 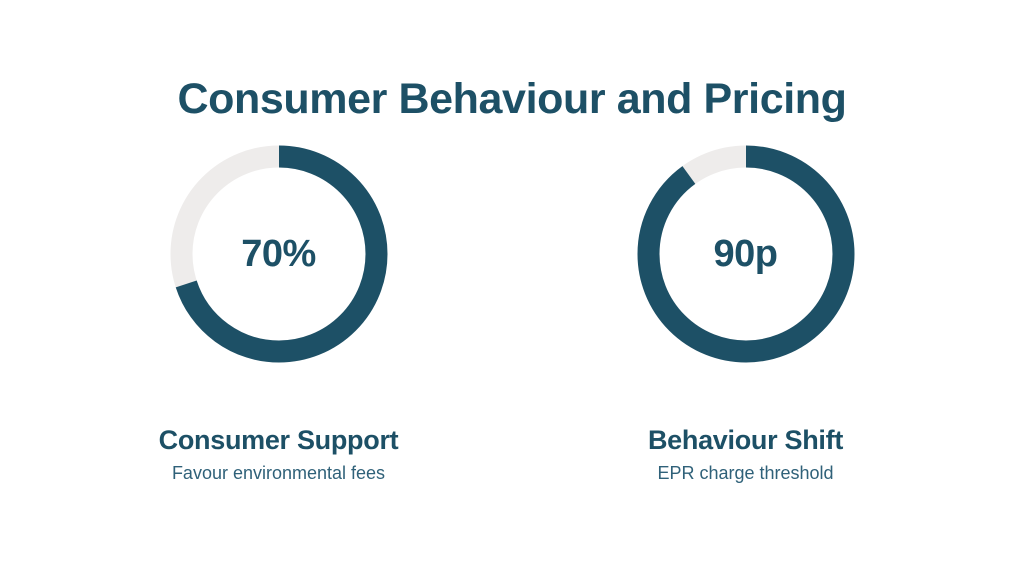 I want to click on donut-center-value-consumer-support: 70%, so click(x=278, y=253).